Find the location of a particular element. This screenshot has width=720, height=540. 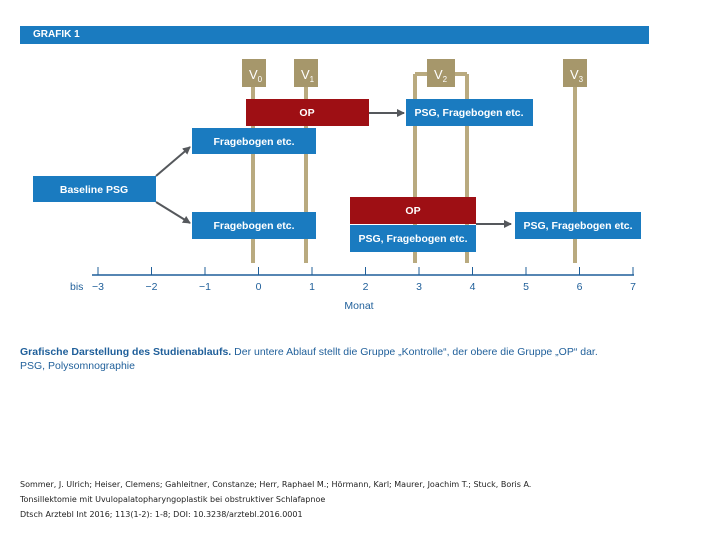

visit-label-v3: V3 is located at coordinates (577, 75).